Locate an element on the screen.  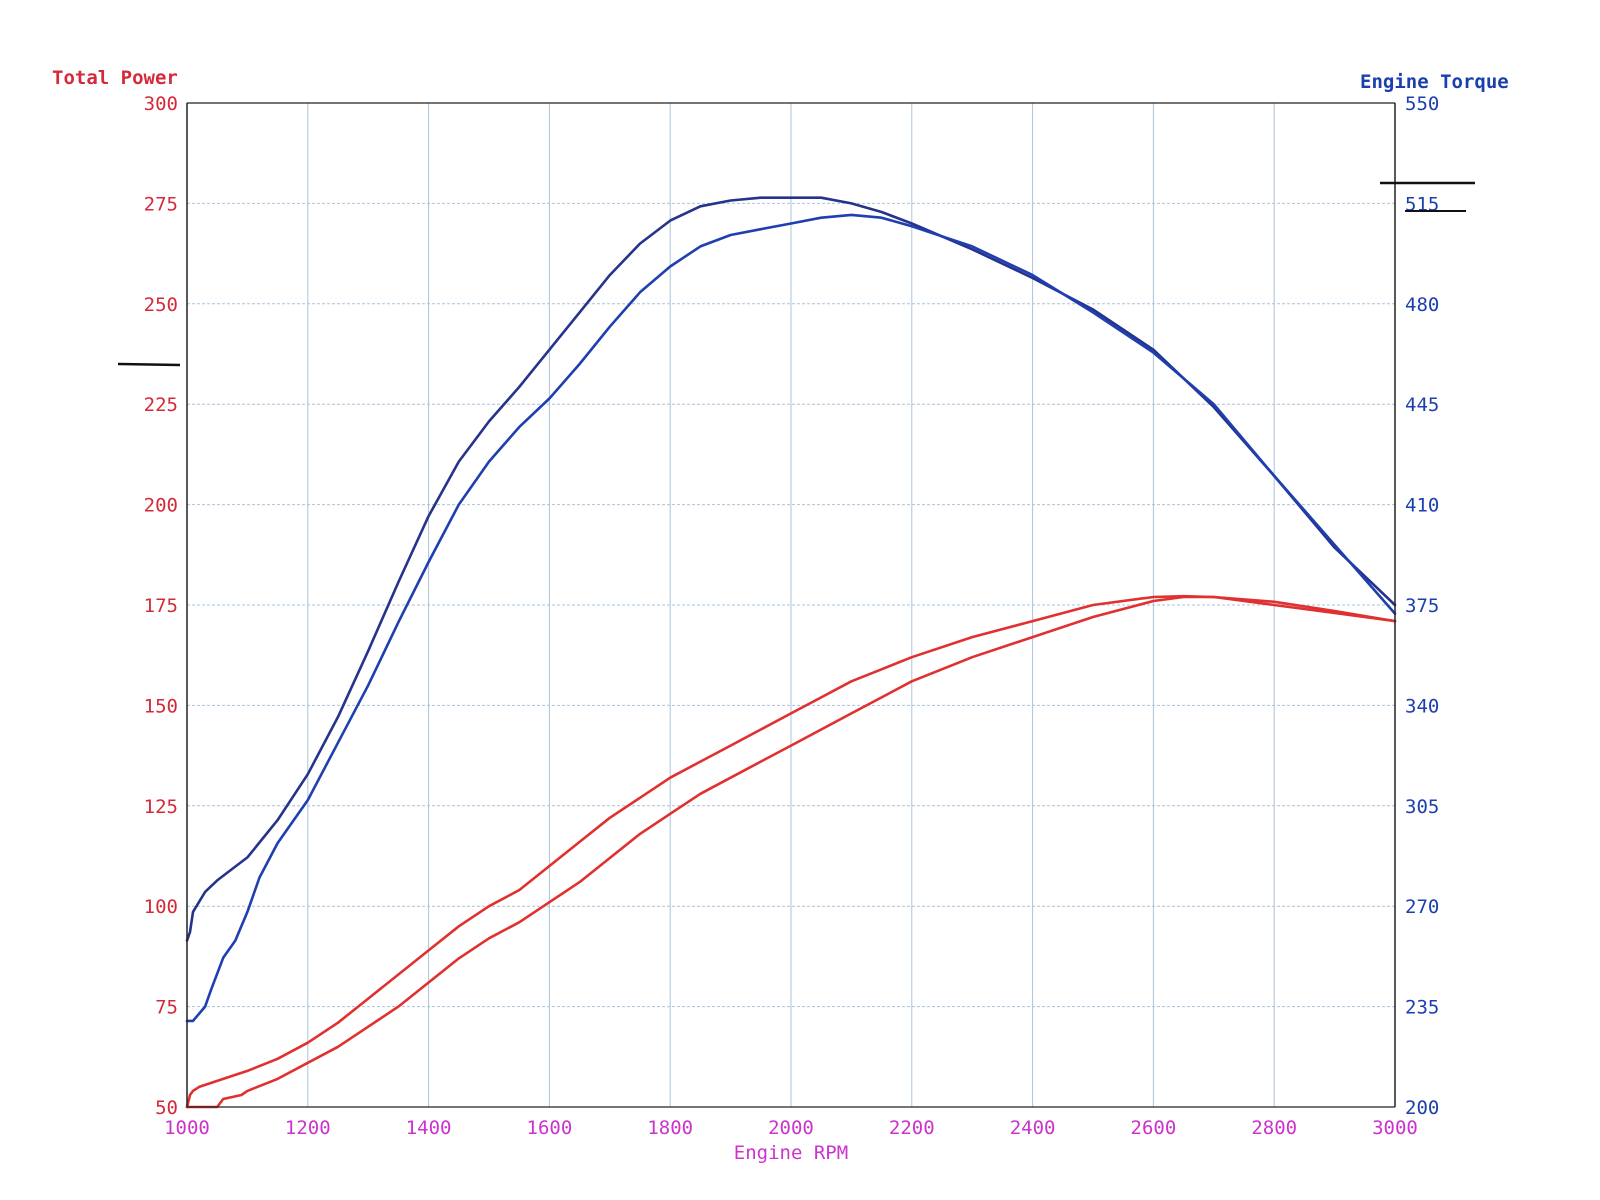
left-y-tick-label: 125 is located at coordinates (161, 807).